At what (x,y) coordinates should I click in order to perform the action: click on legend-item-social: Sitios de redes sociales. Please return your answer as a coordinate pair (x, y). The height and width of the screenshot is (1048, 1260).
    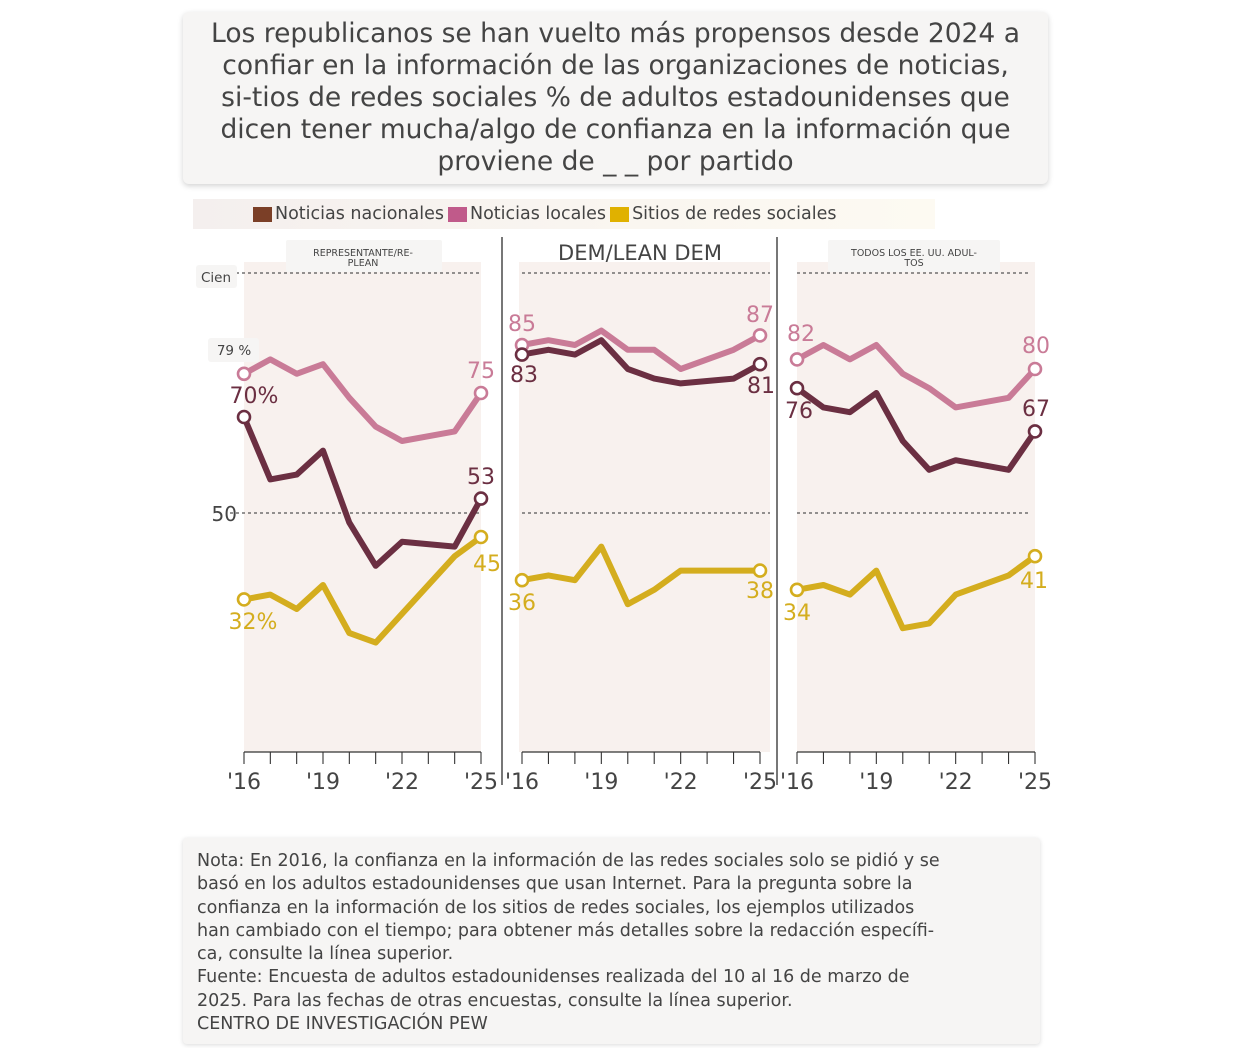
    Looking at the image, I should click on (723, 214).